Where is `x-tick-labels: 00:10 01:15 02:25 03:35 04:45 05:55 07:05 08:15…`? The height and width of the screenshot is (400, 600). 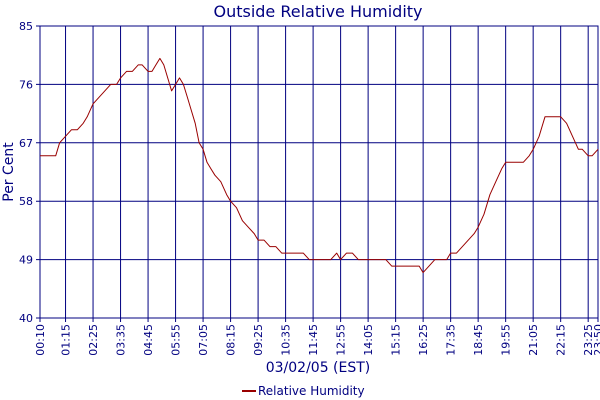 x-tick-labels: 00:10 01:15 02:25 03:35 04:45 05:55 07:05 08:15… is located at coordinates (317, 340).